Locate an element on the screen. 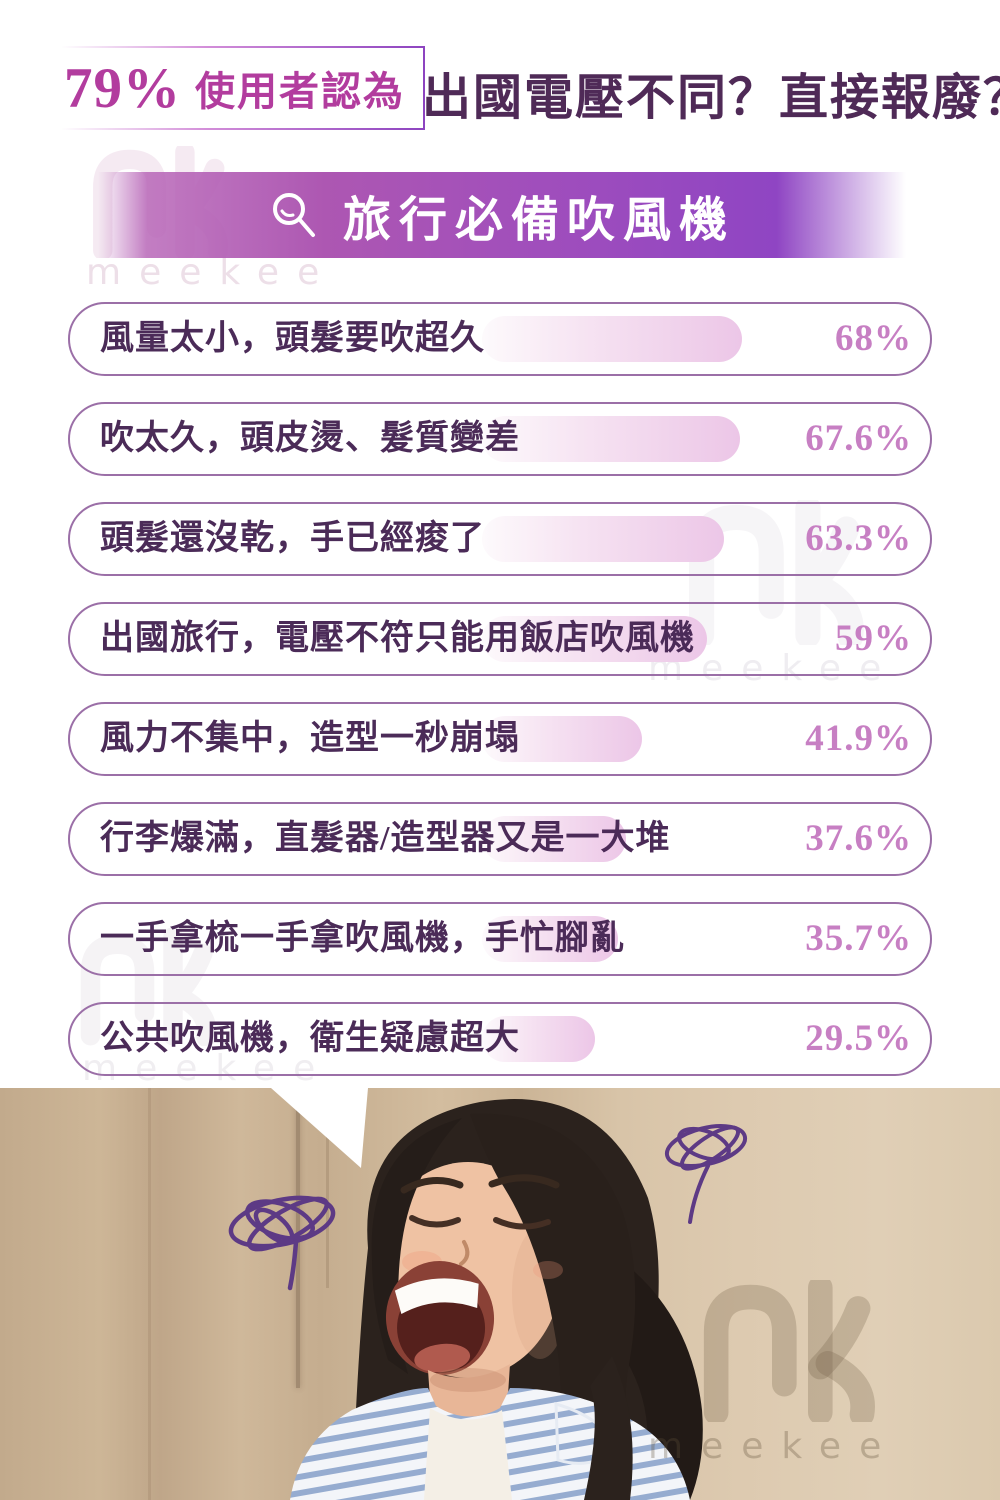  survey-row: 風力不集中，造型一秒崩塌 41.9% is located at coordinates (500, 739).